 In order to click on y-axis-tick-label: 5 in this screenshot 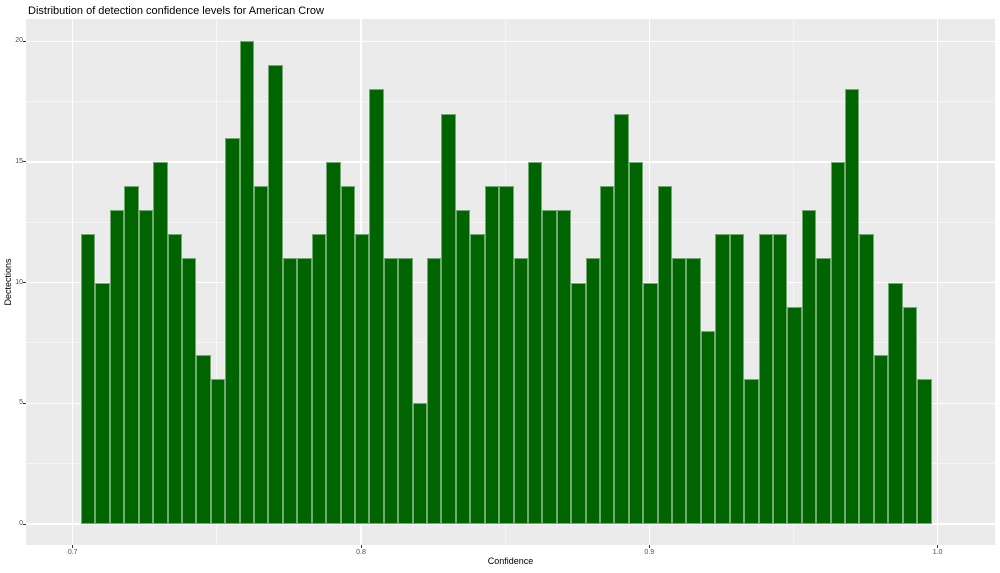, I will do `click(21, 403)`.